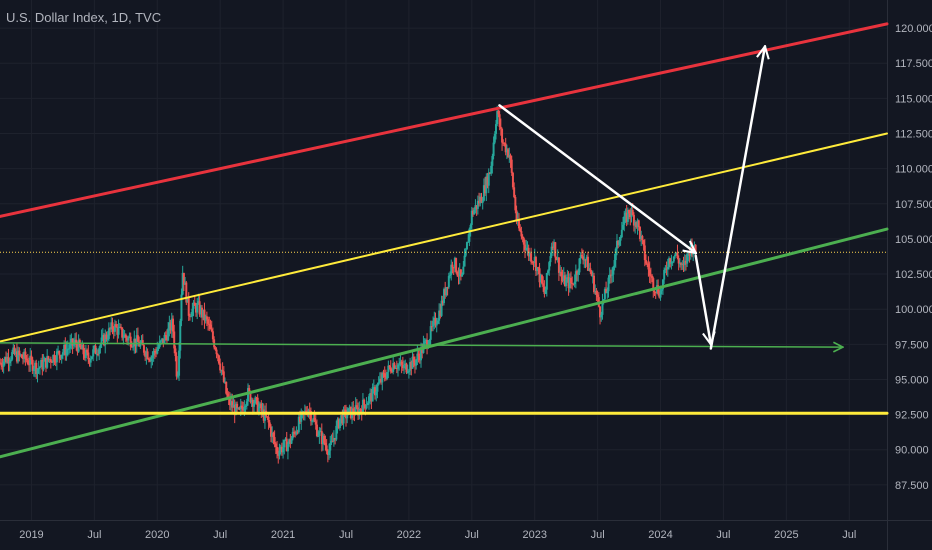 The height and width of the screenshot is (550, 932). I want to click on chart-title: U.S. Dollar Index, 1D, TVC, so click(84, 17).